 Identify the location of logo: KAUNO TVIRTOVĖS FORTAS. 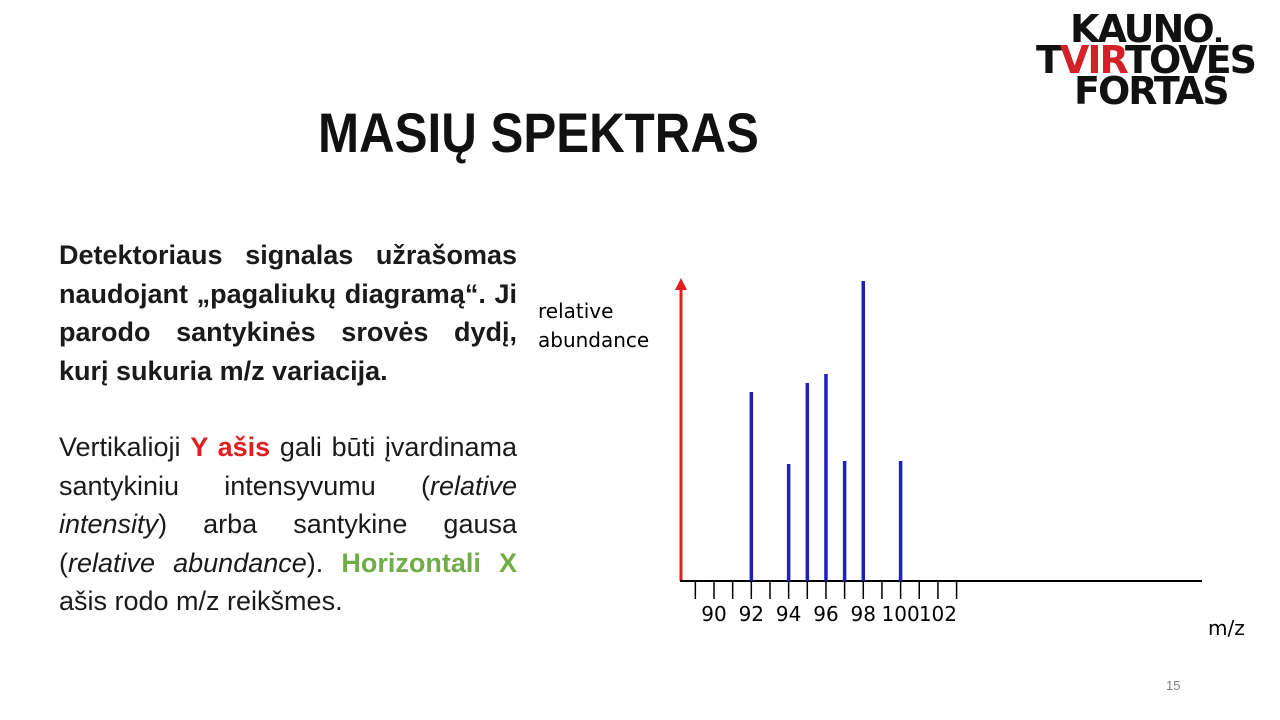
(1152, 60).